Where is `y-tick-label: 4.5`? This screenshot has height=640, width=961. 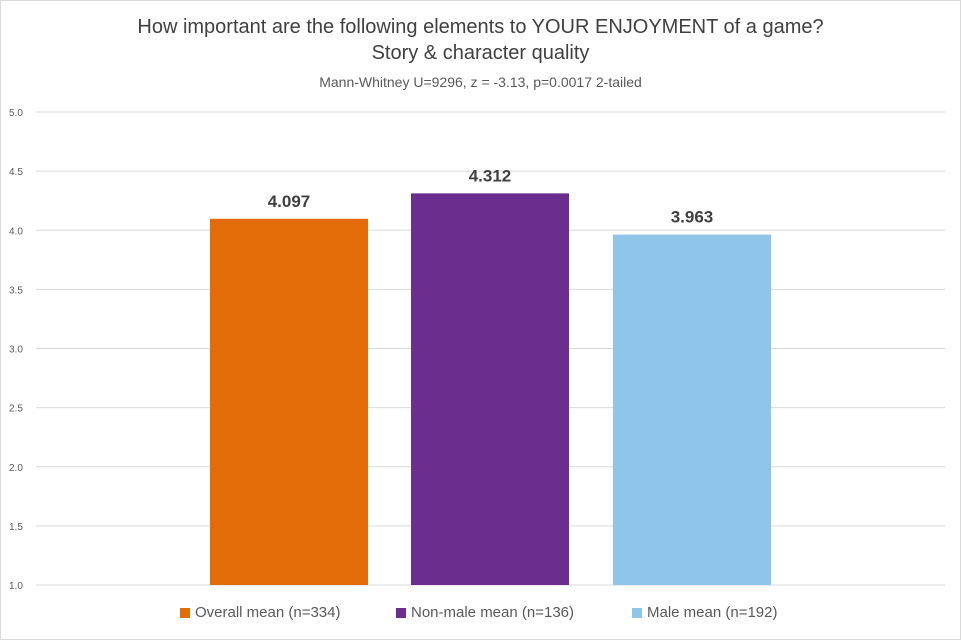
y-tick-label: 4.5 is located at coordinates (16, 172).